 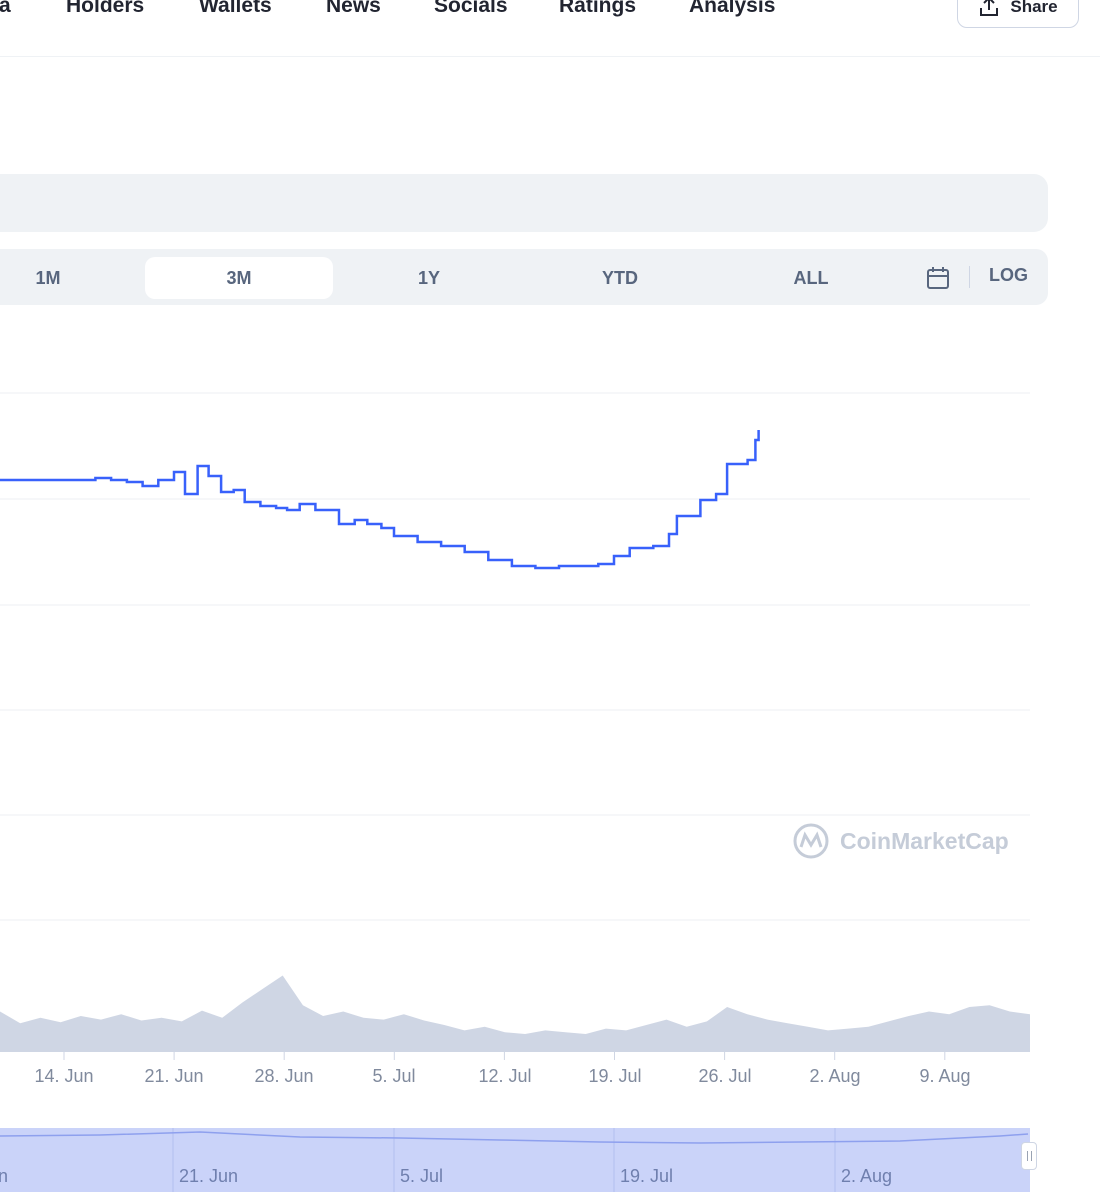 I want to click on range-1y: 1Y, so click(x=429, y=277).